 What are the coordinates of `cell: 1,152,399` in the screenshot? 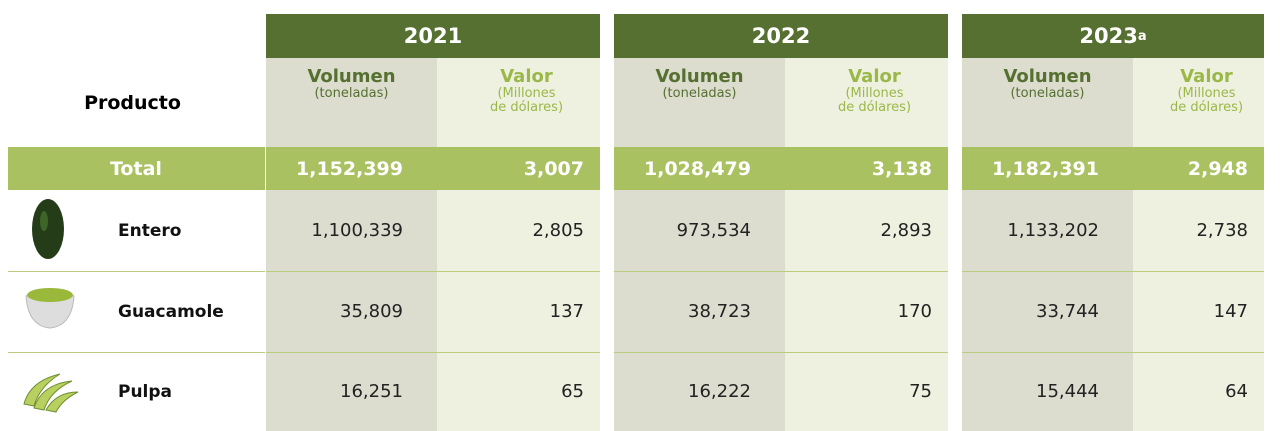 It's located at (349, 168).